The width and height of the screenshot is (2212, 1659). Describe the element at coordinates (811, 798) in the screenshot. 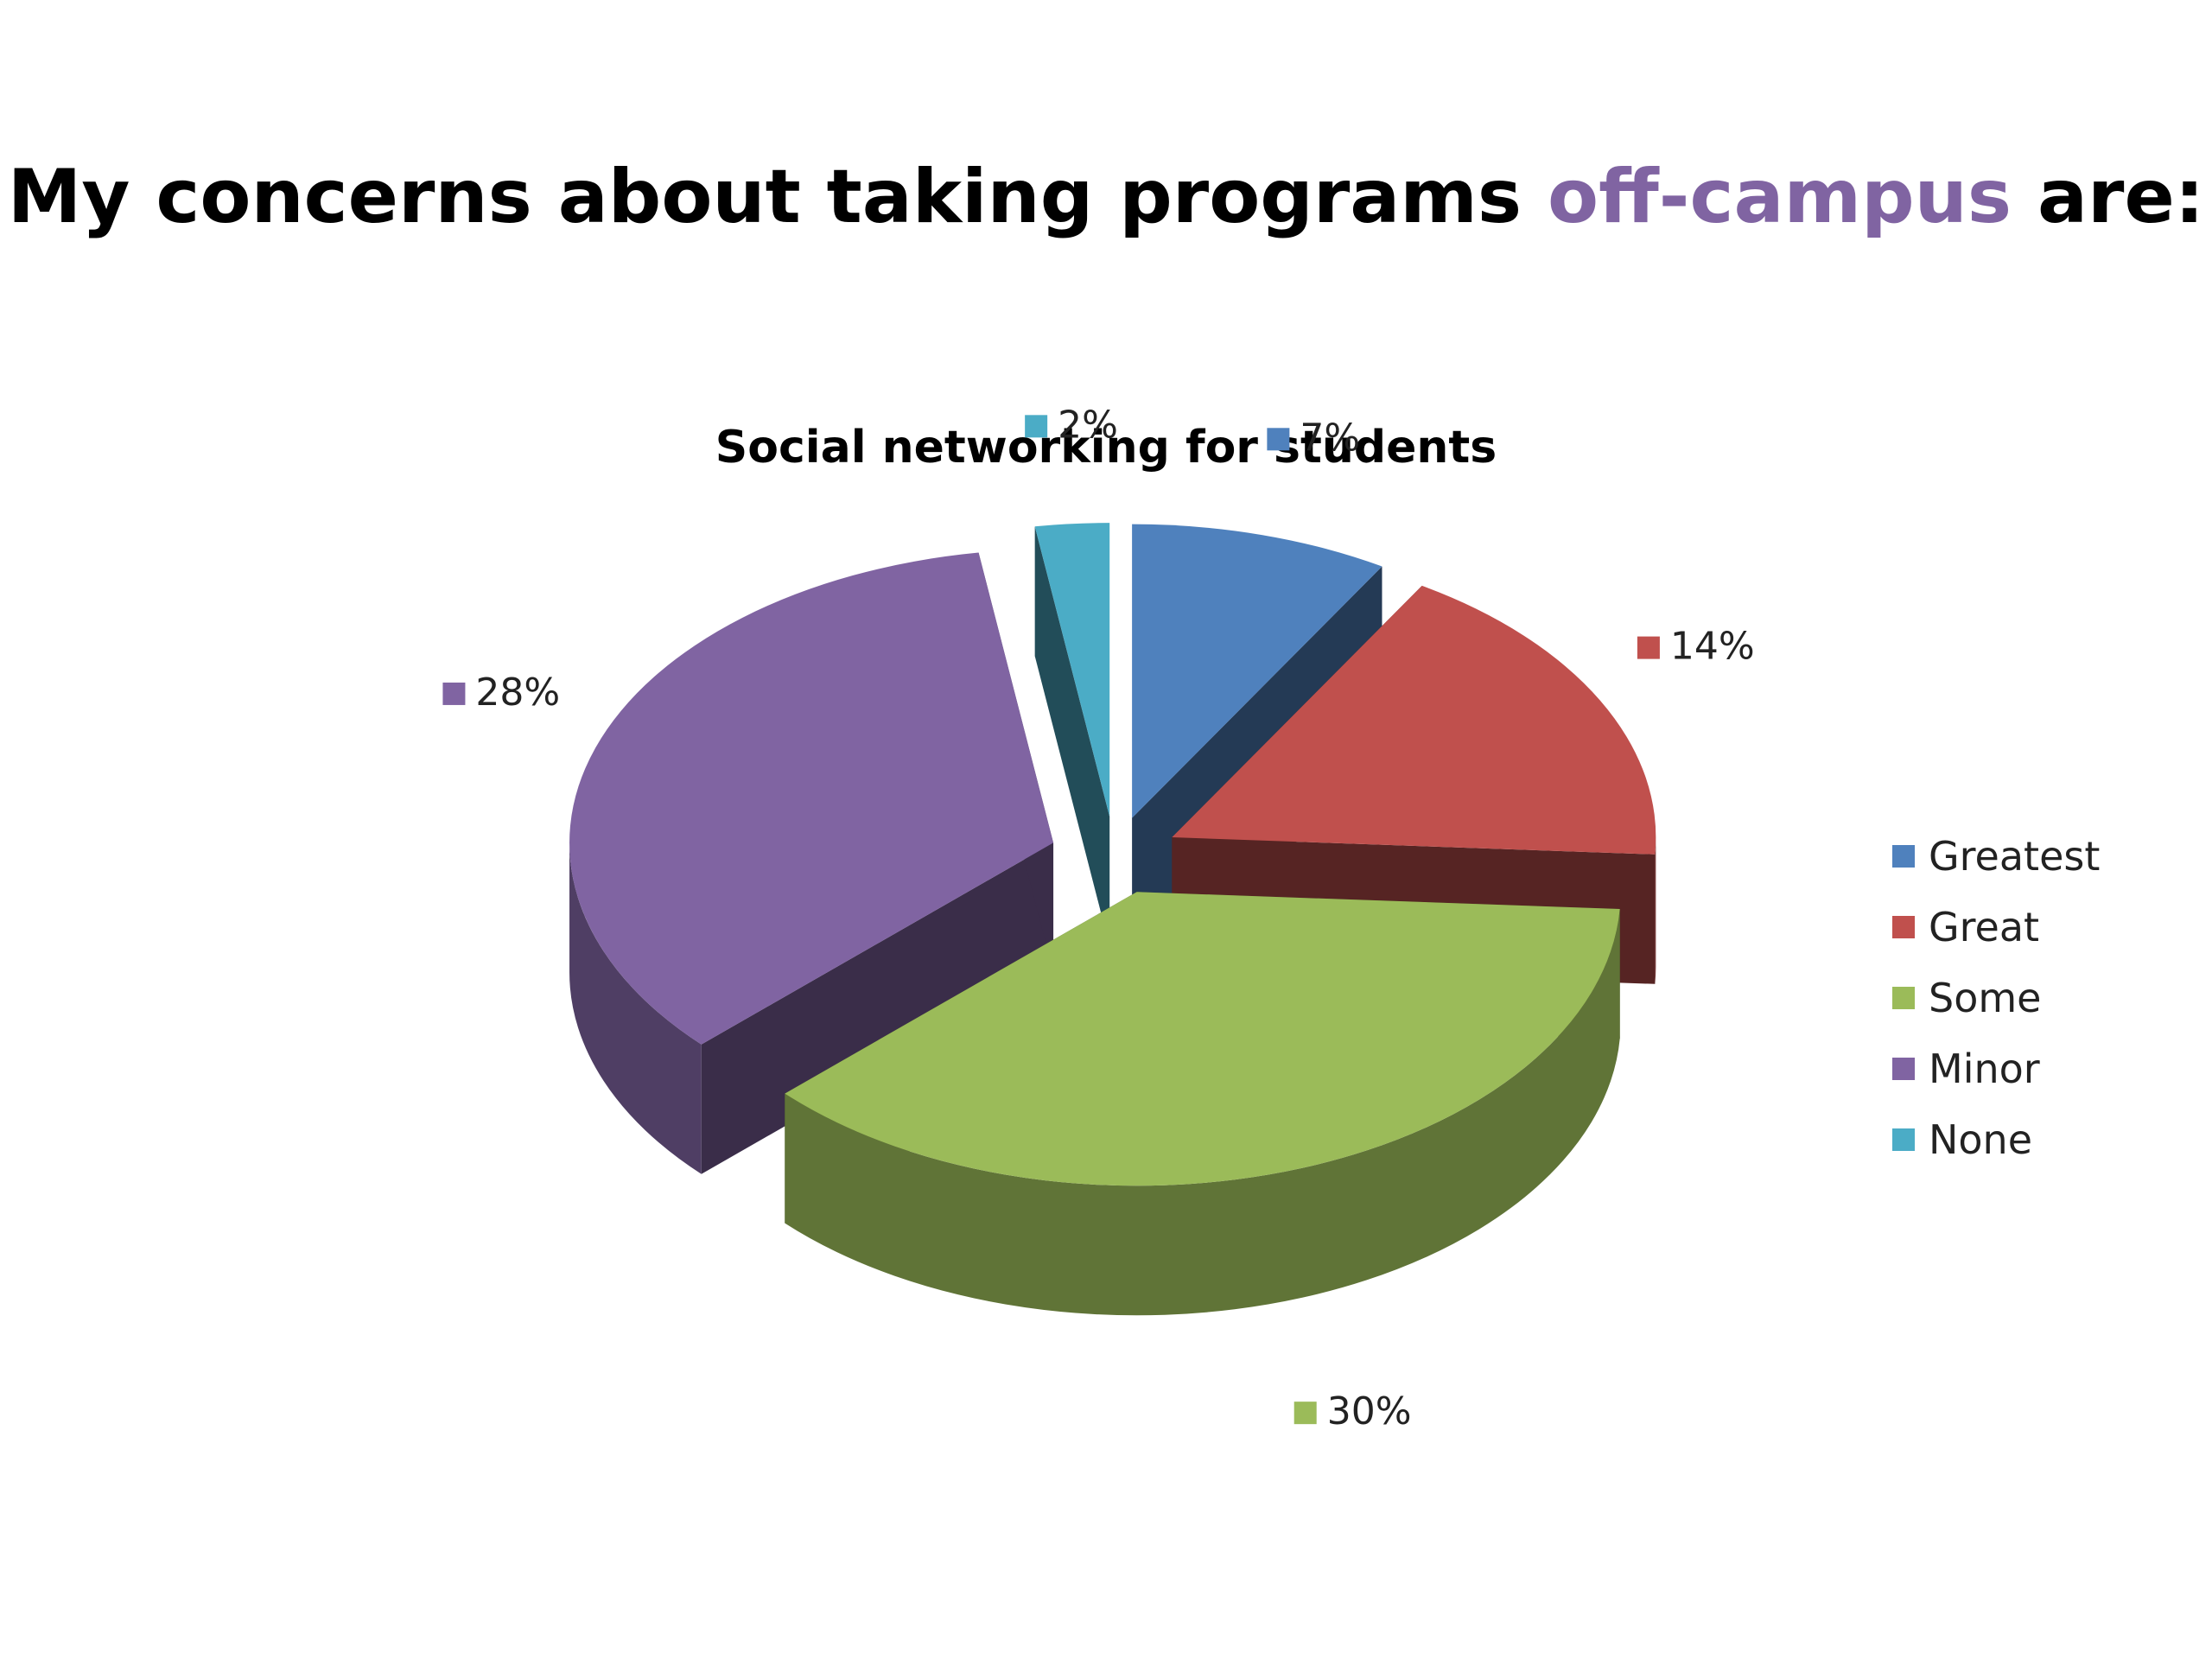

I see `pie-slice-top-minor` at that location.